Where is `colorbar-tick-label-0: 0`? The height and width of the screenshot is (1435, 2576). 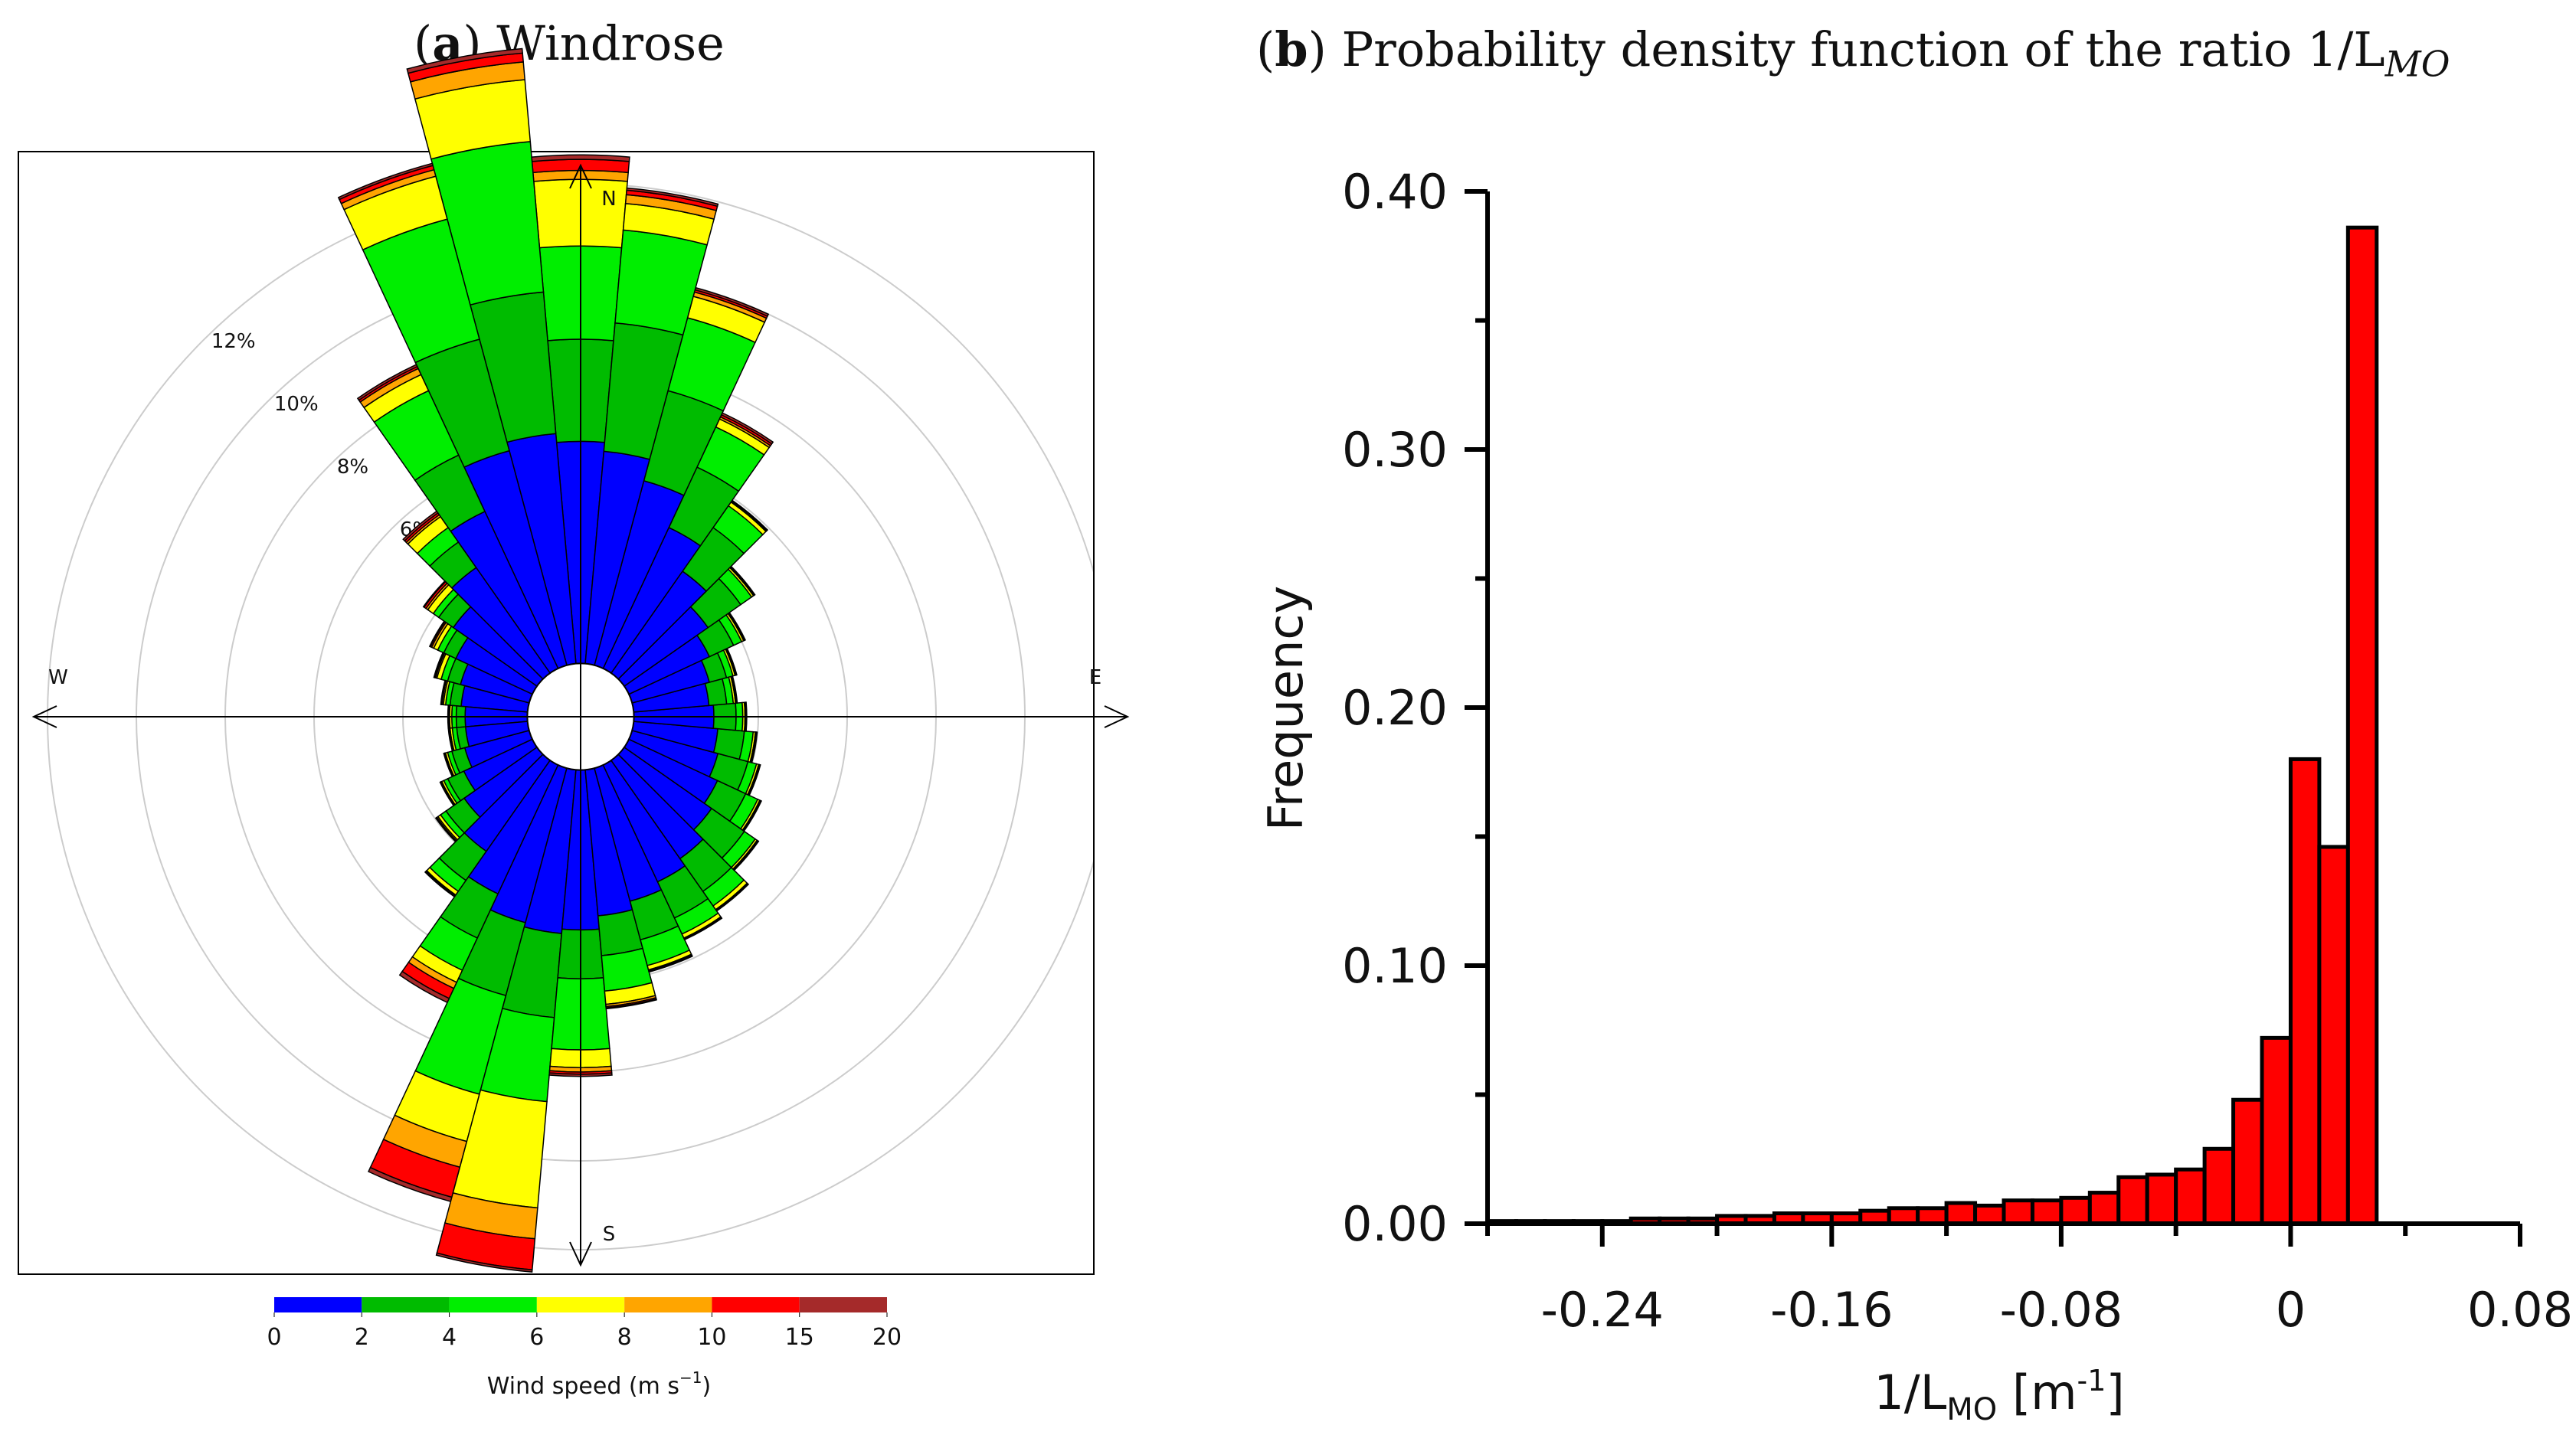
colorbar-tick-label-0: 0 is located at coordinates (274, 1338).